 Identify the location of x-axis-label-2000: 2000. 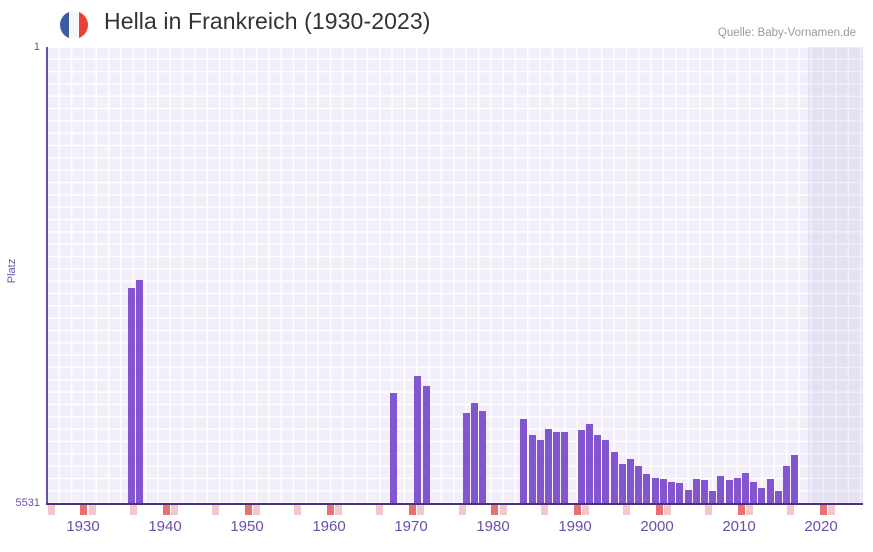
(657, 526).